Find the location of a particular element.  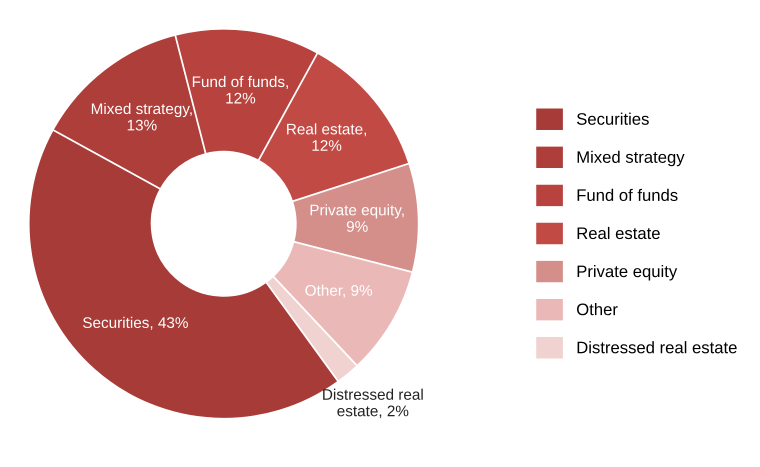

data-label: Real estate, 12% is located at coordinates (326, 137).